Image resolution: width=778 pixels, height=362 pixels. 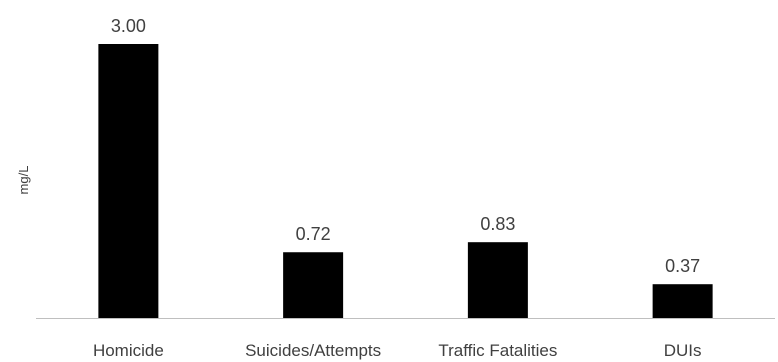 What do you see at coordinates (128, 181) in the screenshot?
I see `bar-homicide` at bounding box center [128, 181].